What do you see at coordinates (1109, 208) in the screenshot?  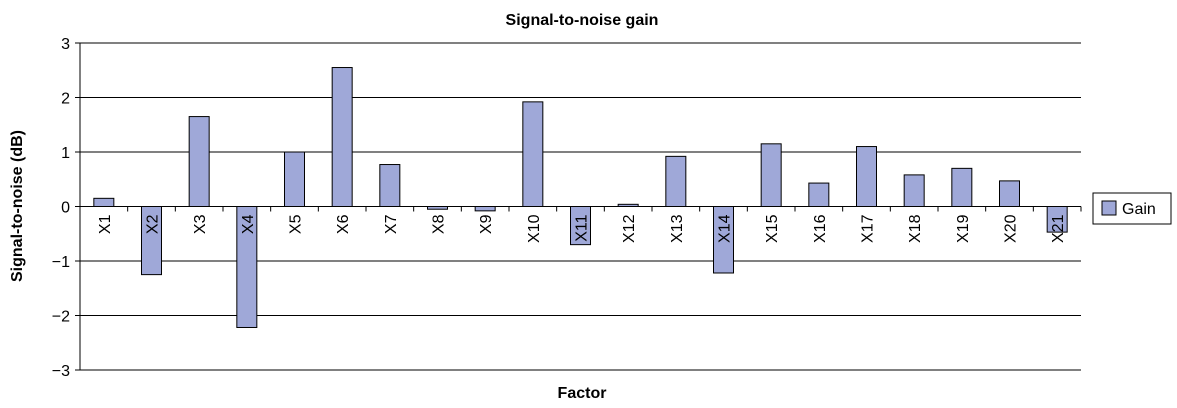 I see `legend-swatch` at bounding box center [1109, 208].